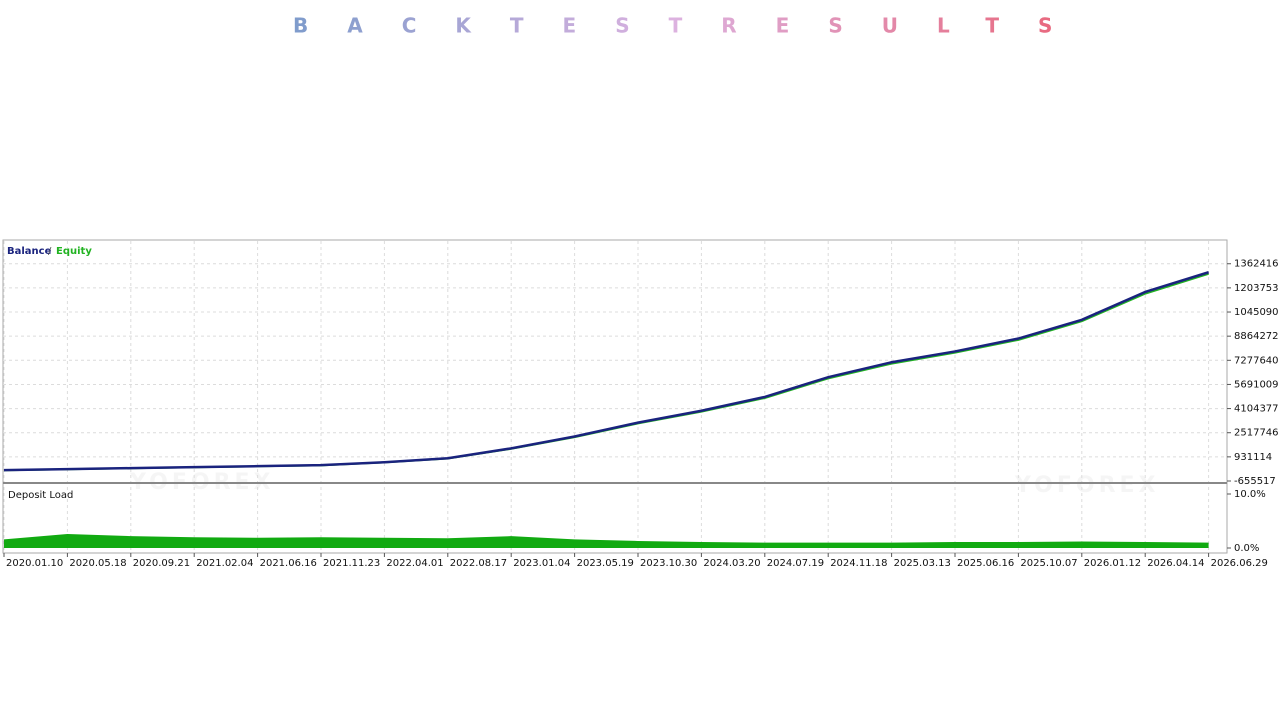 The height and width of the screenshot is (720, 1280). I want to click on y-tick-label: 7277640, so click(1256, 360).